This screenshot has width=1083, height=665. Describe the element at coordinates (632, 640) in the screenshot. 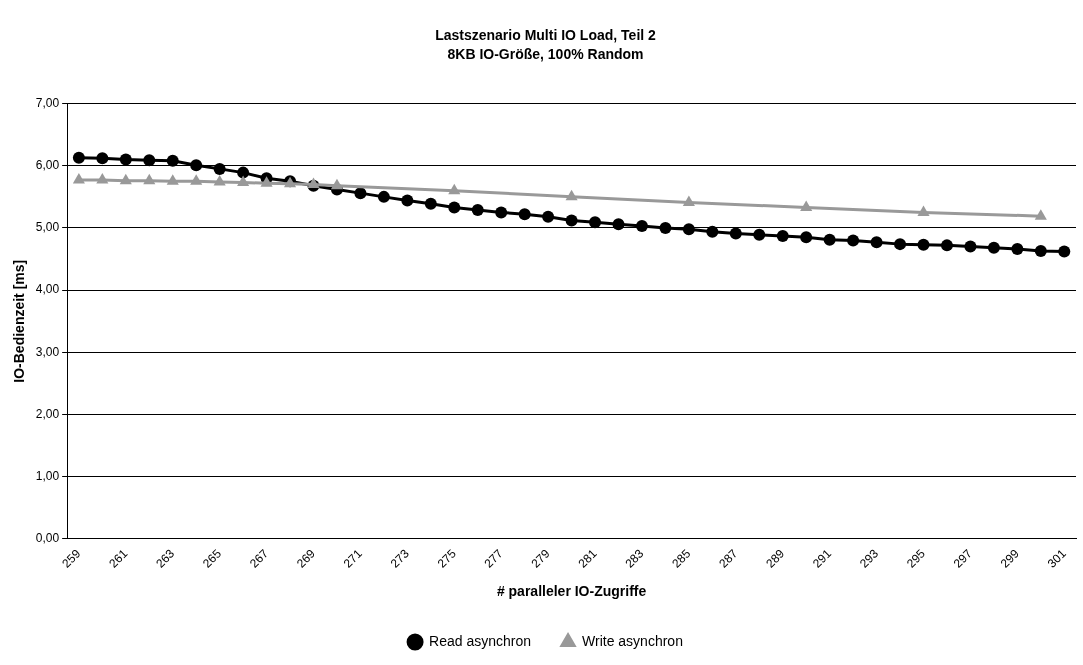

I see `legend-label: Write asynchron` at that location.